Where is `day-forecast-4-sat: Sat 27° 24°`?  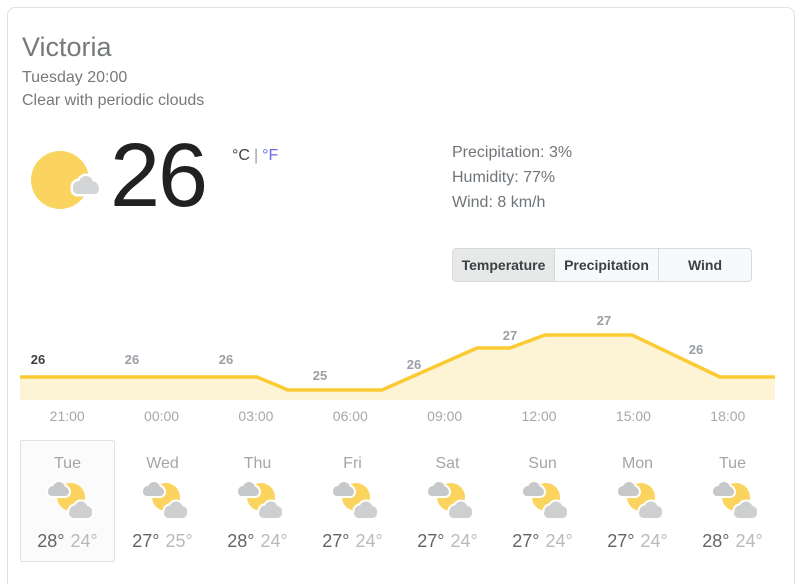 day-forecast-4-sat: Sat 27° 24° is located at coordinates (447, 501).